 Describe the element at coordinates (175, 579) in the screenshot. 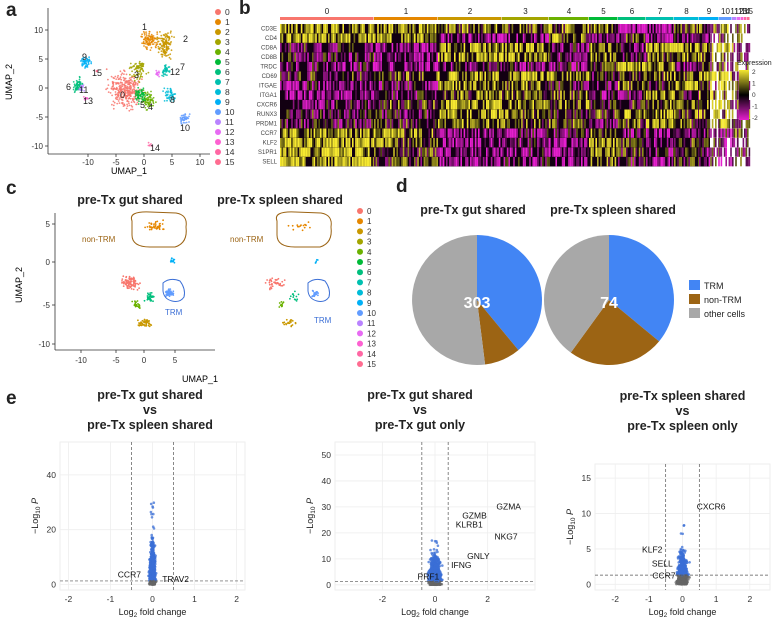

I see `gene-label: TRAV2` at that location.